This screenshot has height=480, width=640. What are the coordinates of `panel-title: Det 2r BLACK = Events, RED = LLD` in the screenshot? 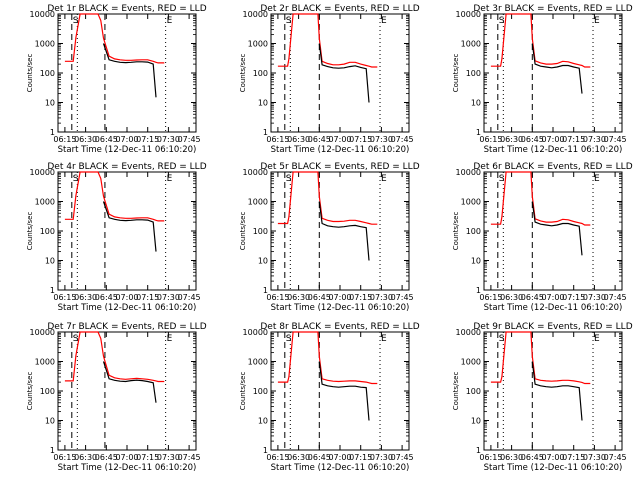 It's located at (339, 9).